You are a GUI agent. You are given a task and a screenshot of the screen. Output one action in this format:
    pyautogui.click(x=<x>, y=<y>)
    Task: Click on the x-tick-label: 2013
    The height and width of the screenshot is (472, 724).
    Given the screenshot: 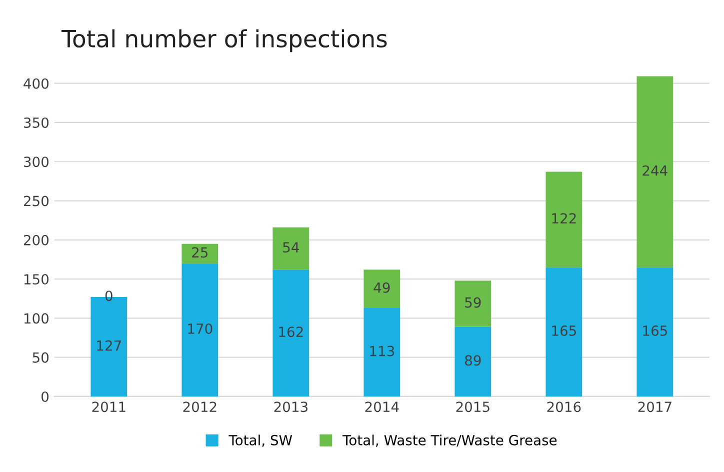 What is the action you would take?
    pyautogui.click(x=291, y=407)
    